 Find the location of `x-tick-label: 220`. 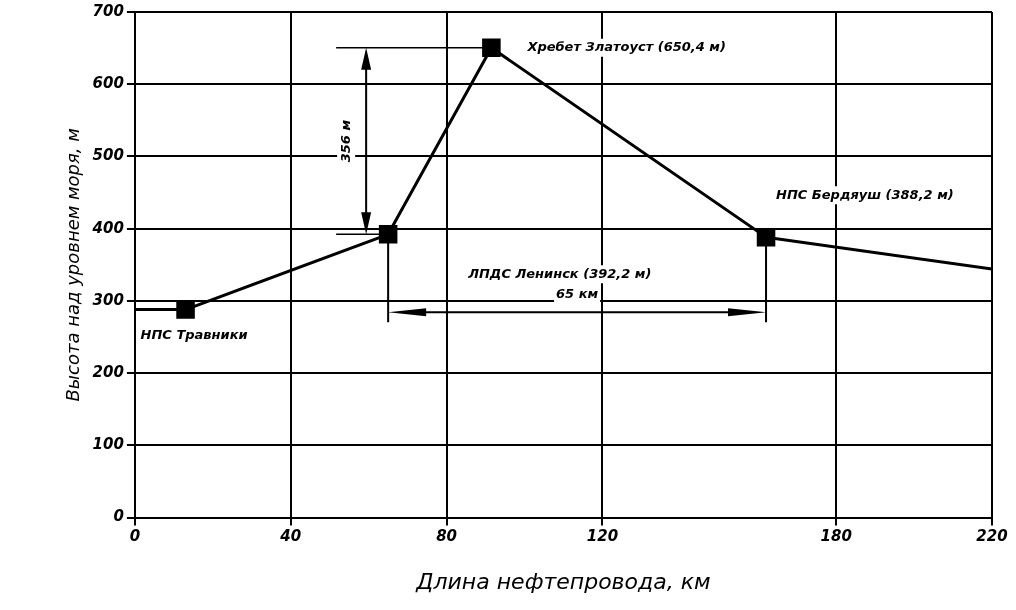

x-tick-label: 220 is located at coordinates (992, 536).